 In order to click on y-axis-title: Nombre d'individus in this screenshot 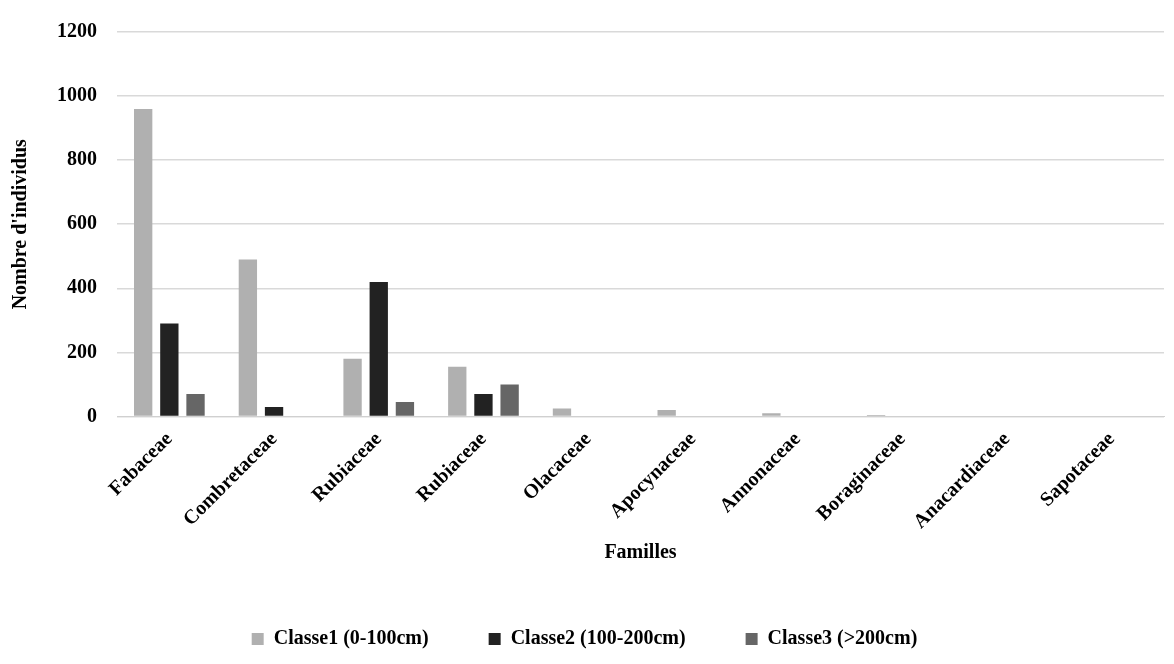, I will do `click(19, 224)`.